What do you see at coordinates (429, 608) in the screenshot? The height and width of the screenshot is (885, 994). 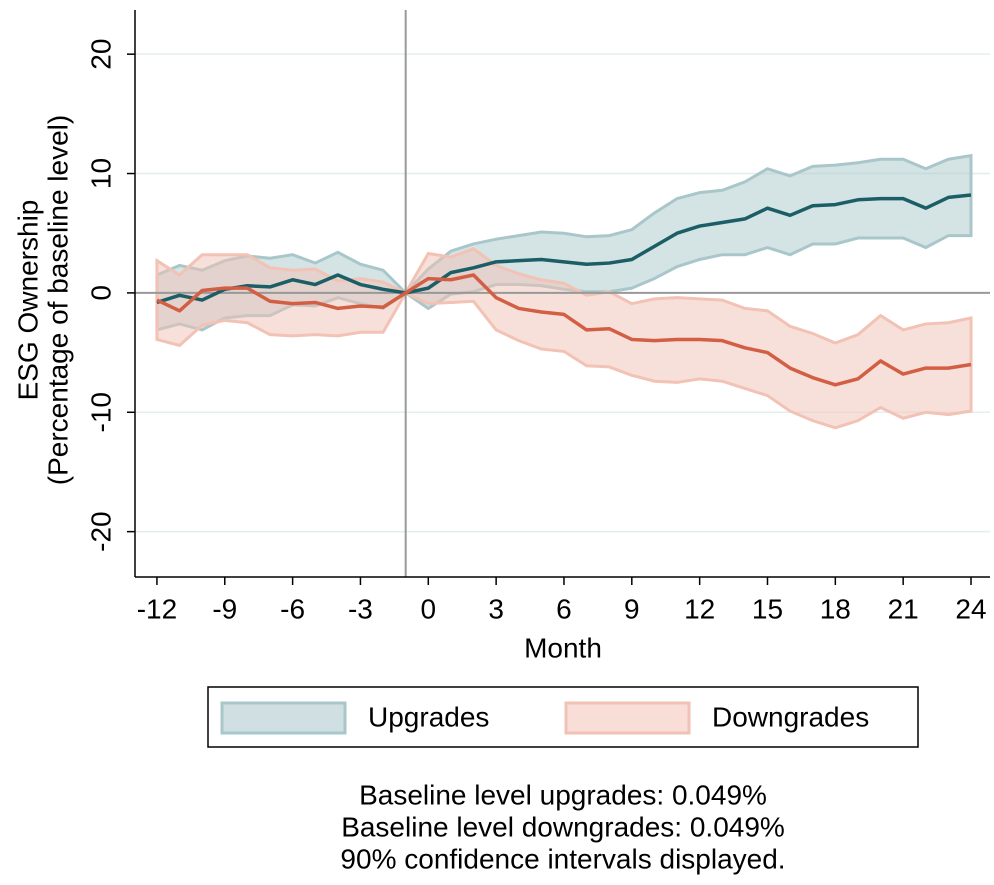 I see `x-tick-label: 0` at bounding box center [429, 608].